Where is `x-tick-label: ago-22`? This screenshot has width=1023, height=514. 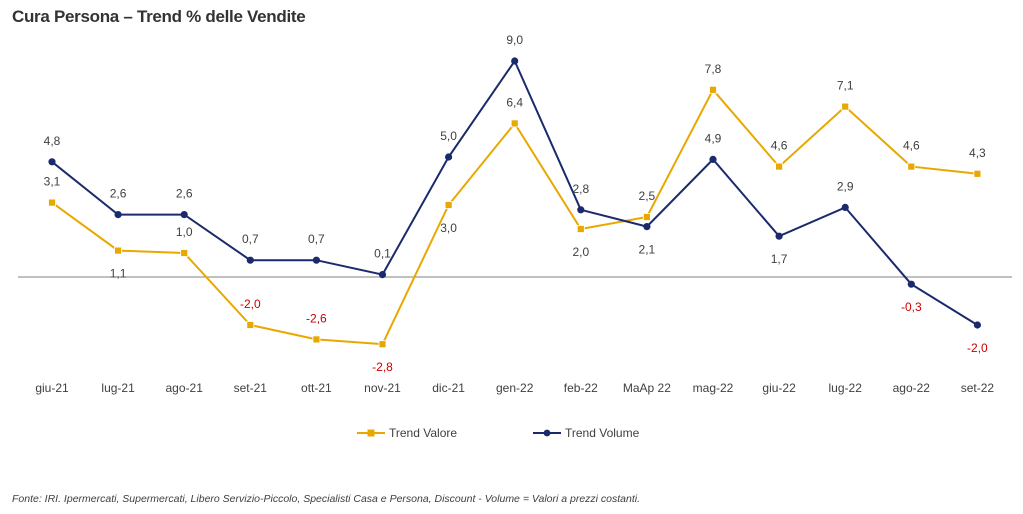 x-tick-label: ago-22 is located at coordinates (912, 388).